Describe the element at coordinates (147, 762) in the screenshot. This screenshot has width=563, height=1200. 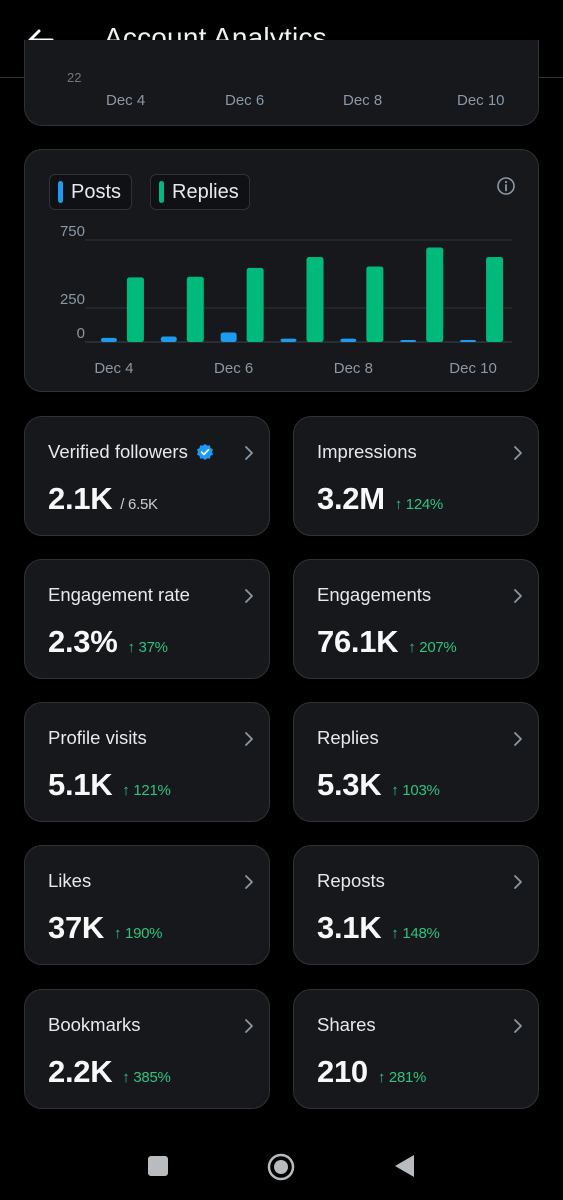
I see `stat-card: Profile visits 5.1K ↑ 121%` at that location.